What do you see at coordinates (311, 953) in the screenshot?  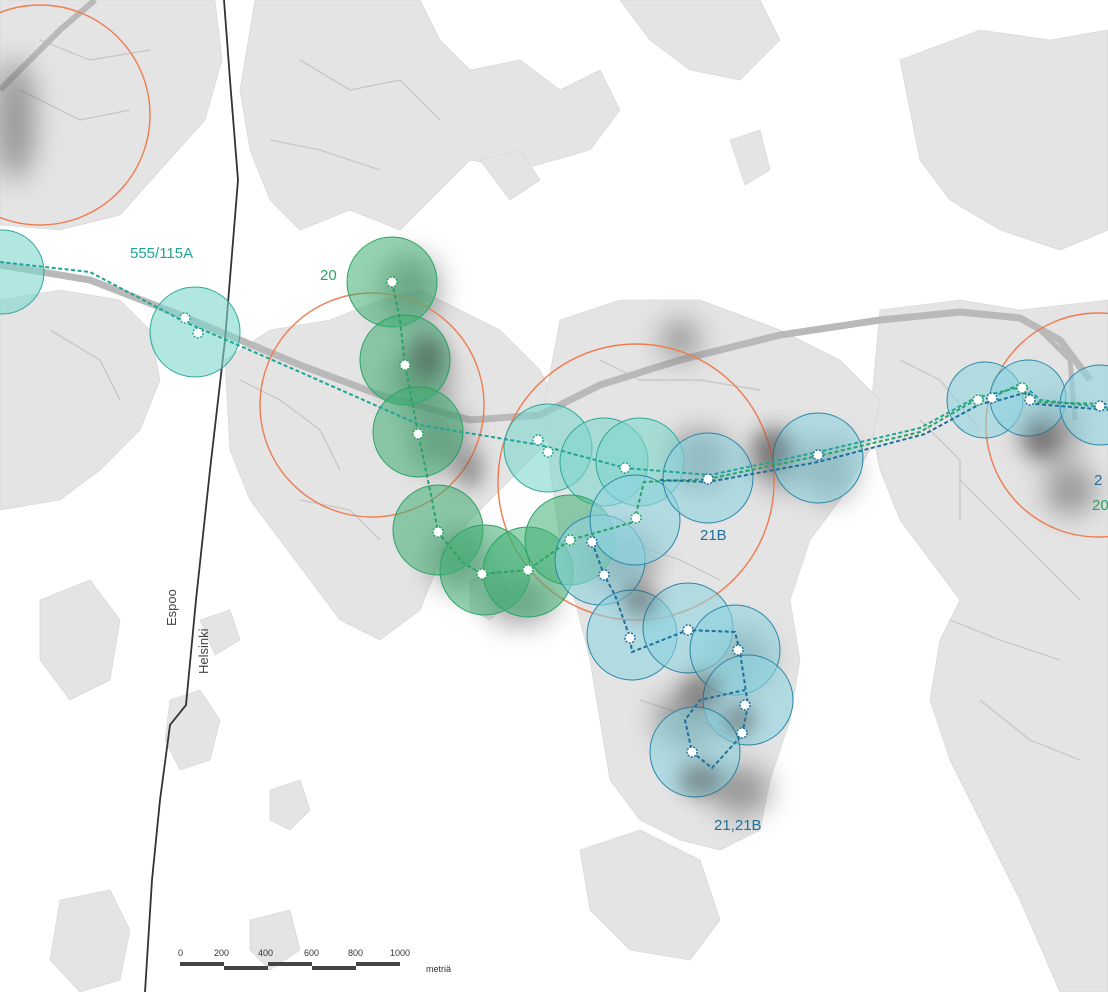 I see `scale-tick-label: 600` at bounding box center [311, 953].